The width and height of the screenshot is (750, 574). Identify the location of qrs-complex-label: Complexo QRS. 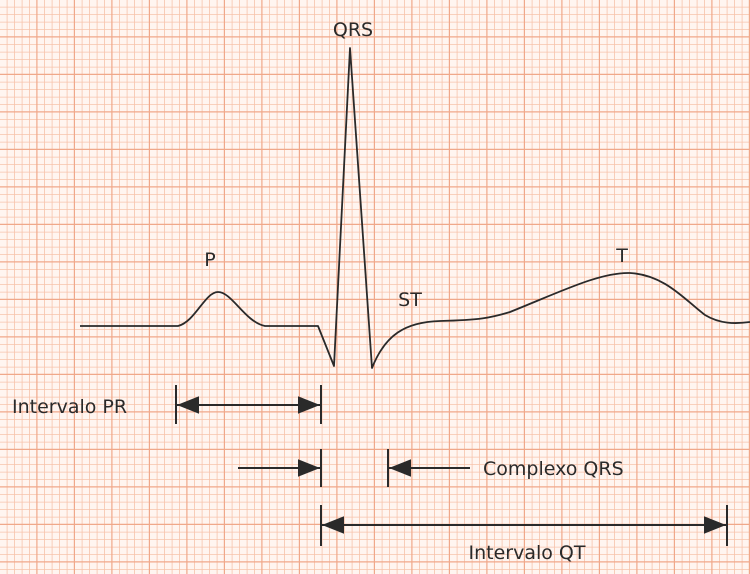
(553, 469).